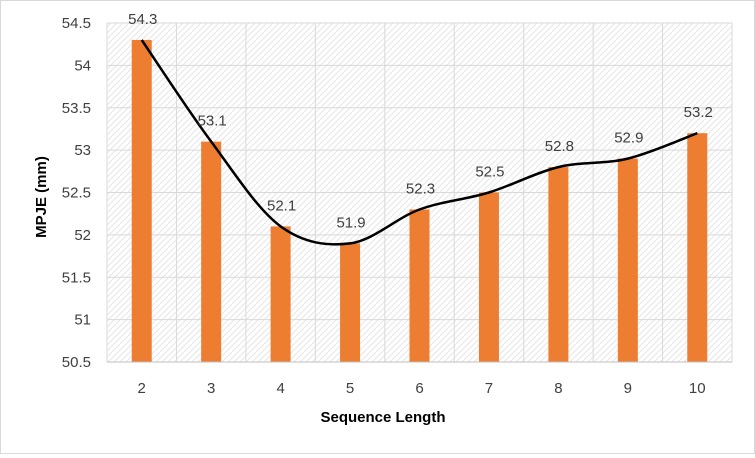 Image resolution: width=755 pixels, height=458 pixels. Describe the element at coordinates (489, 388) in the screenshot. I see `x-tick-label: 7` at that location.